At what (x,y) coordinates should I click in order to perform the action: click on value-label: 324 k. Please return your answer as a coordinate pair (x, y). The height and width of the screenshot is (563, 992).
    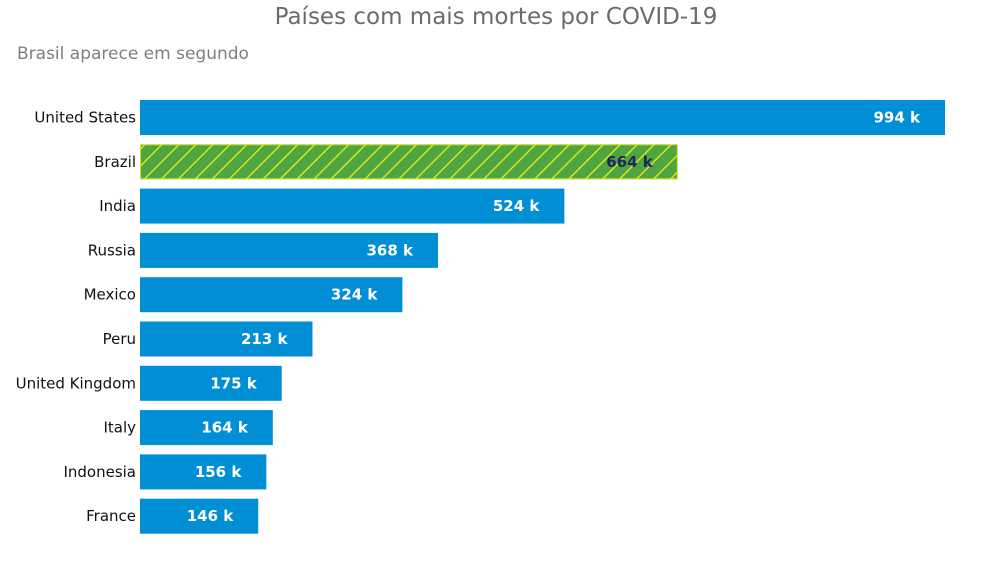
    Looking at the image, I should click on (355, 295).